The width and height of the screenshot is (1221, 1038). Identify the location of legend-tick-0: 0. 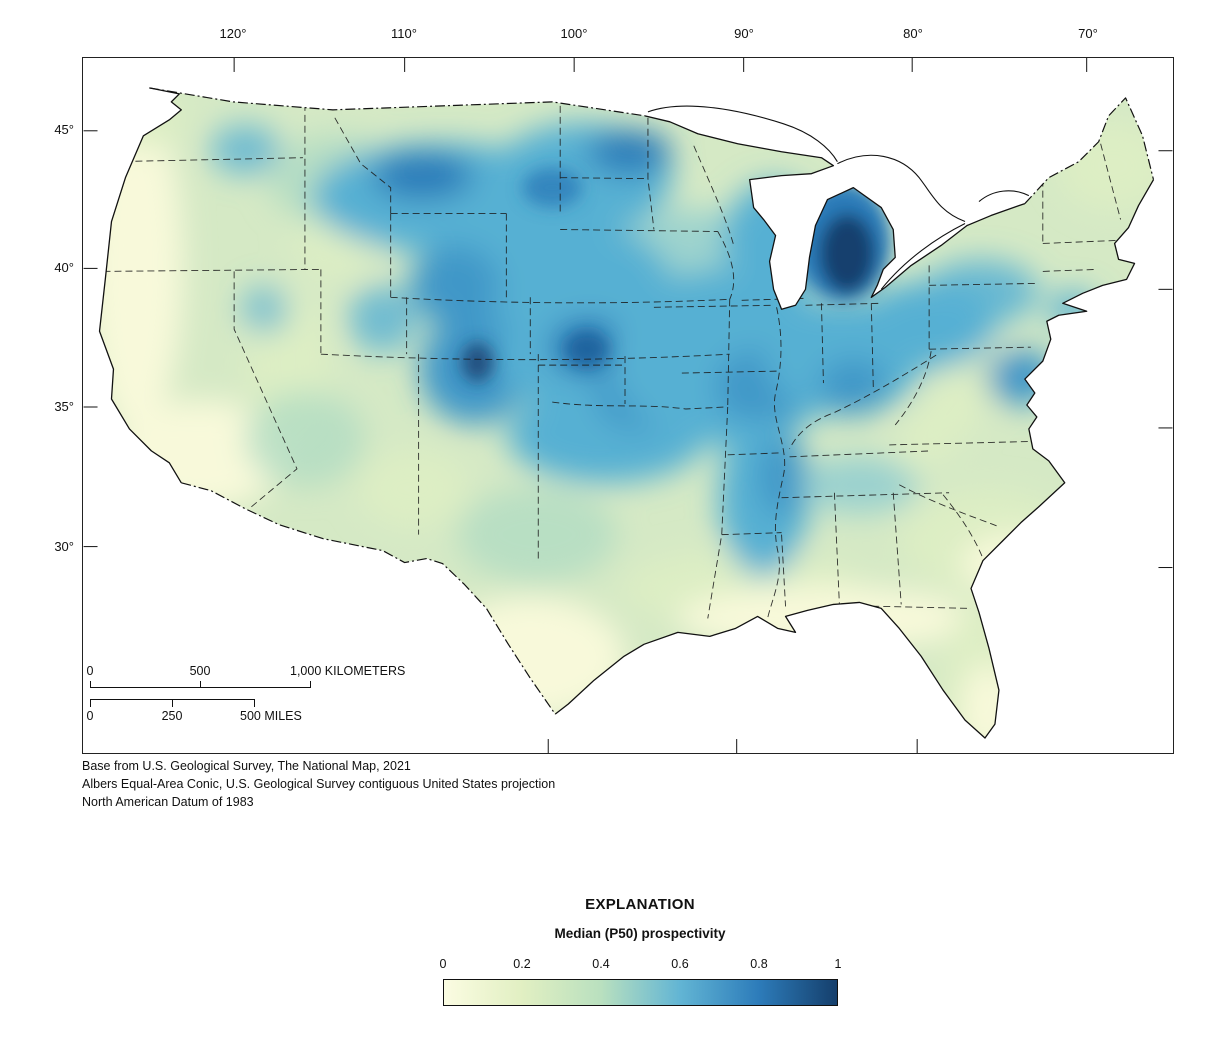
(443, 964).